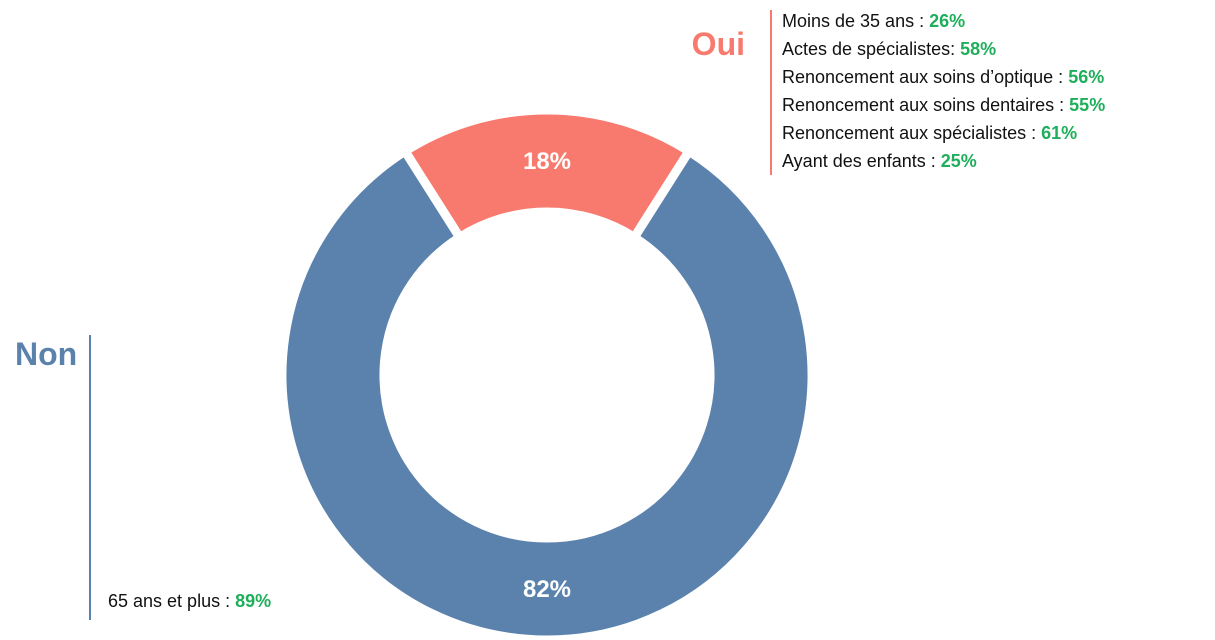  Describe the element at coordinates (978, 49) in the screenshot. I see `detail-value: 58%` at that location.